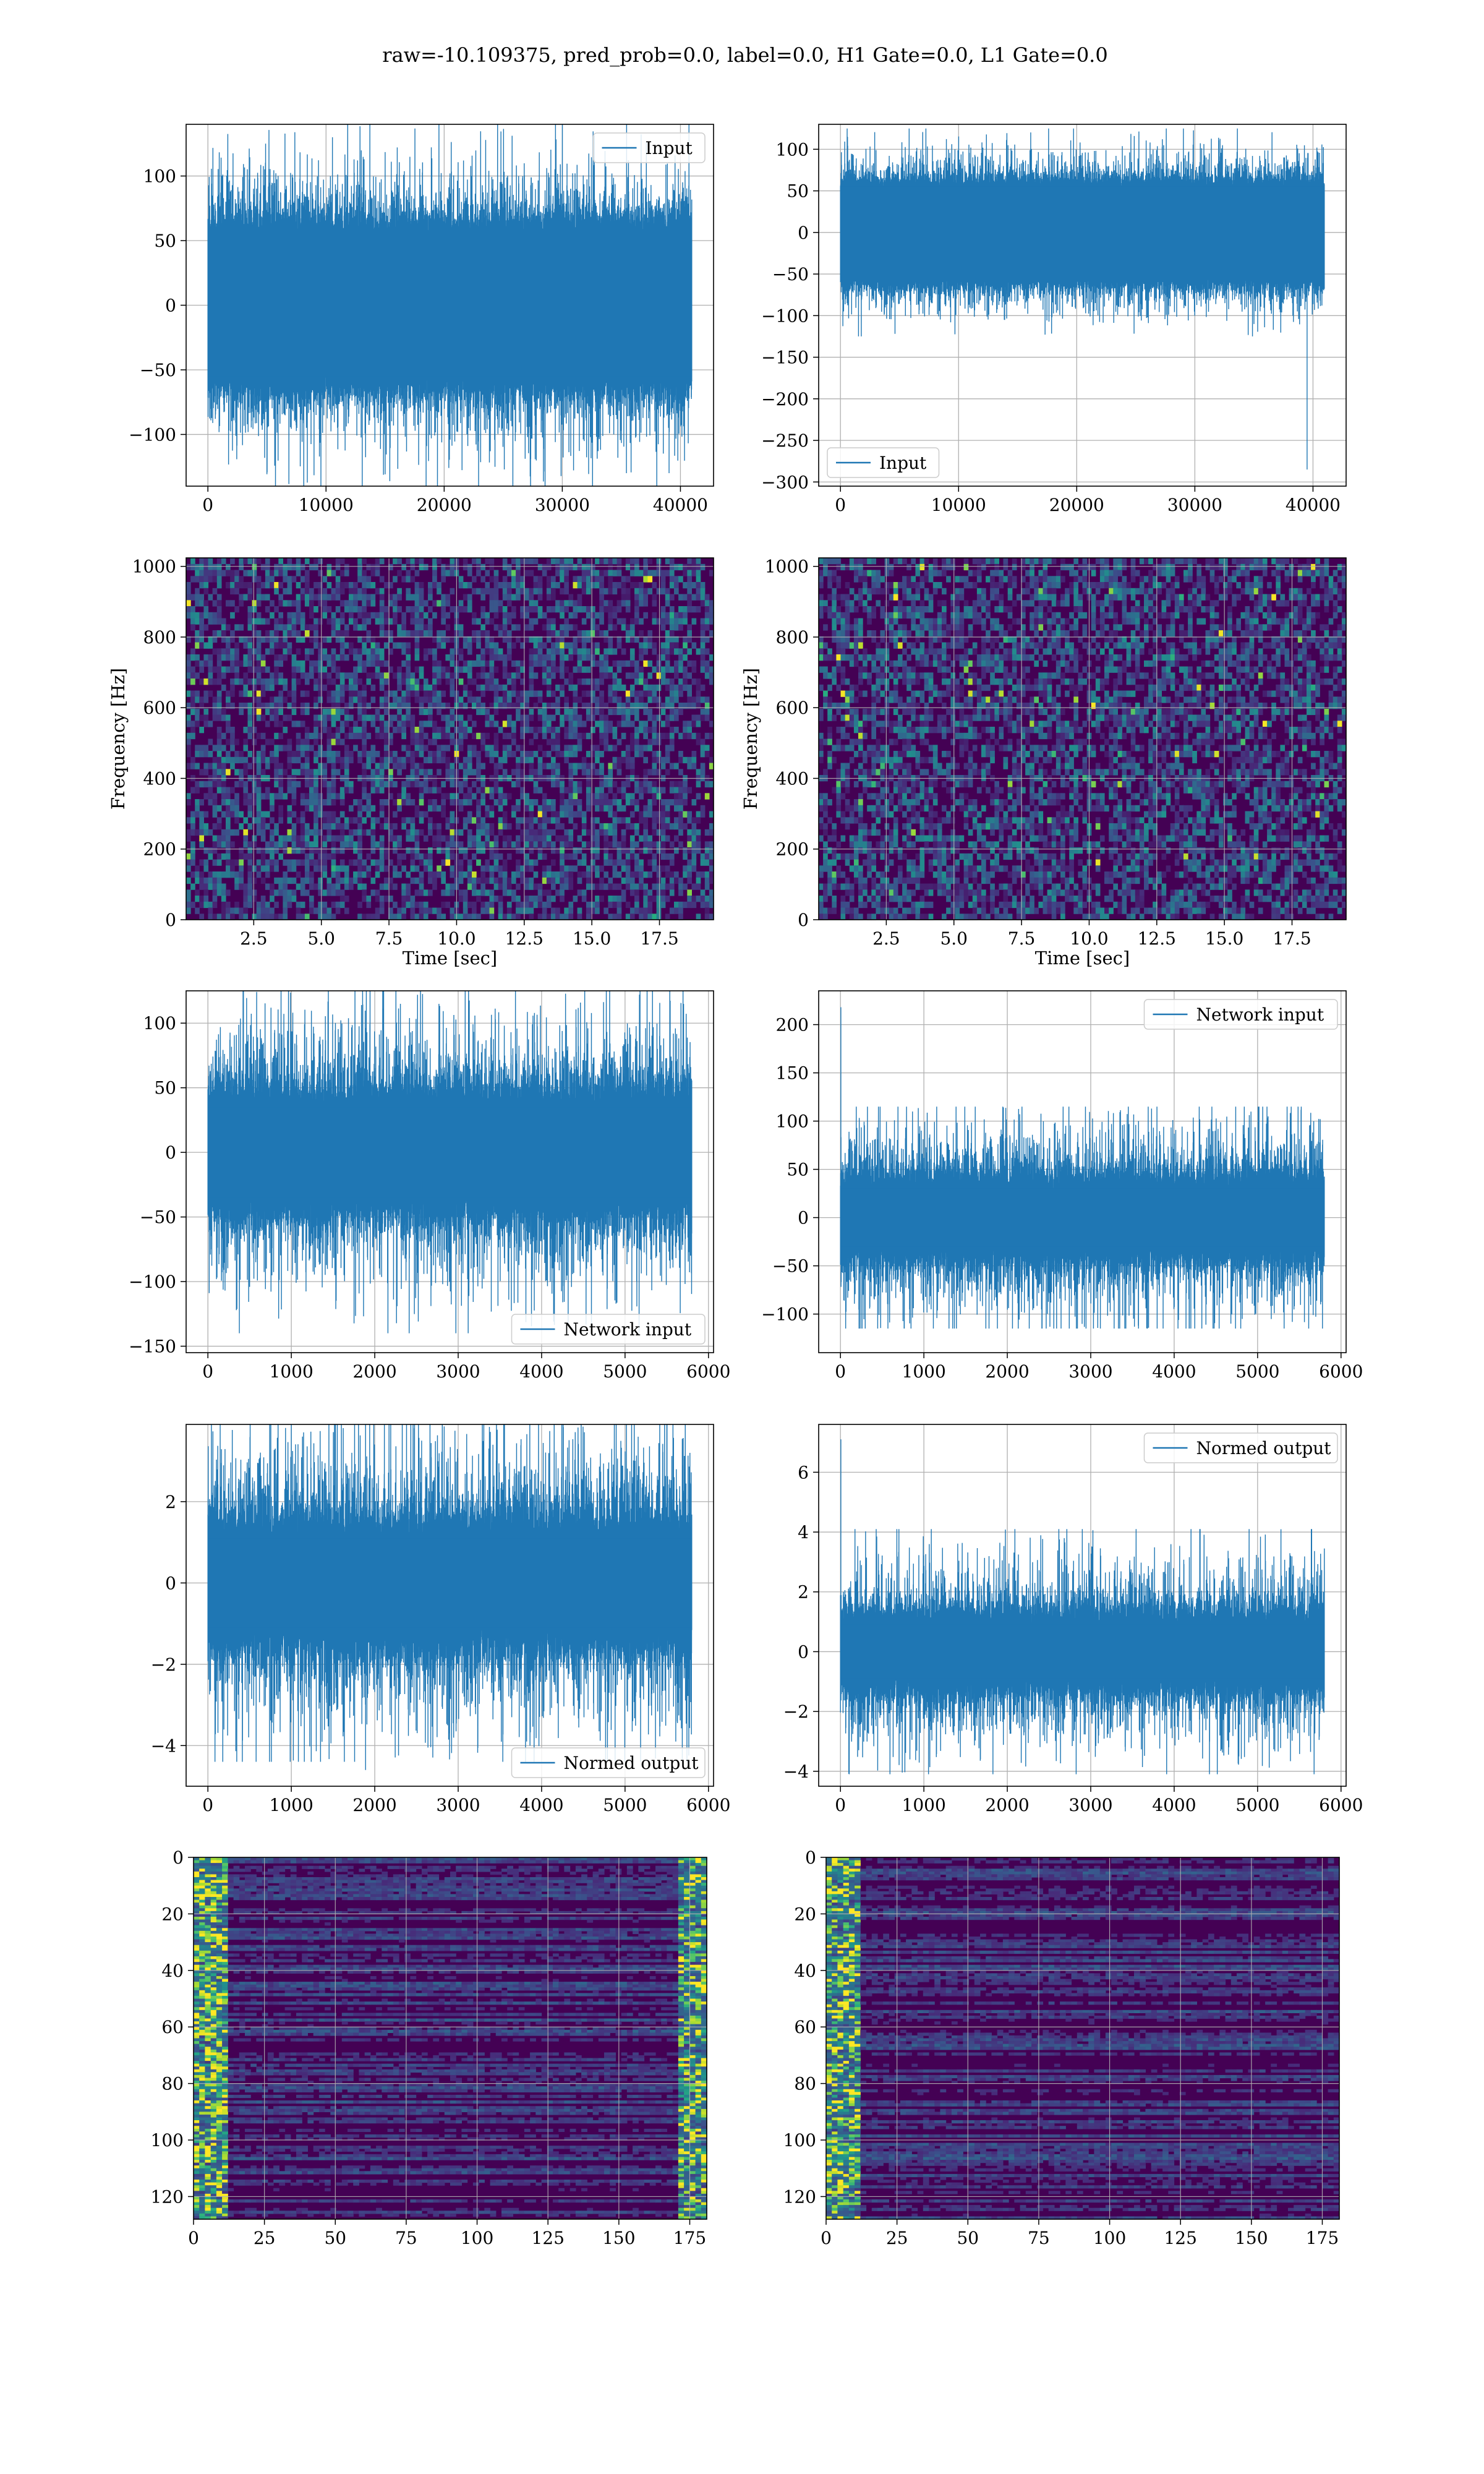 This screenshot has width=1484, height=2474. Describe the element at coordinates (172, 1971) in the screenshot. I see `y-tick-label: 40` at that location.